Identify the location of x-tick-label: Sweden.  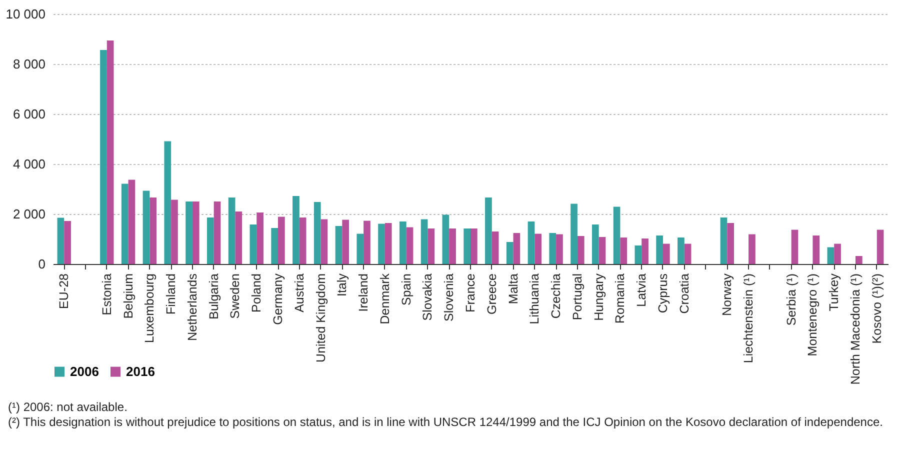
(235, 296).